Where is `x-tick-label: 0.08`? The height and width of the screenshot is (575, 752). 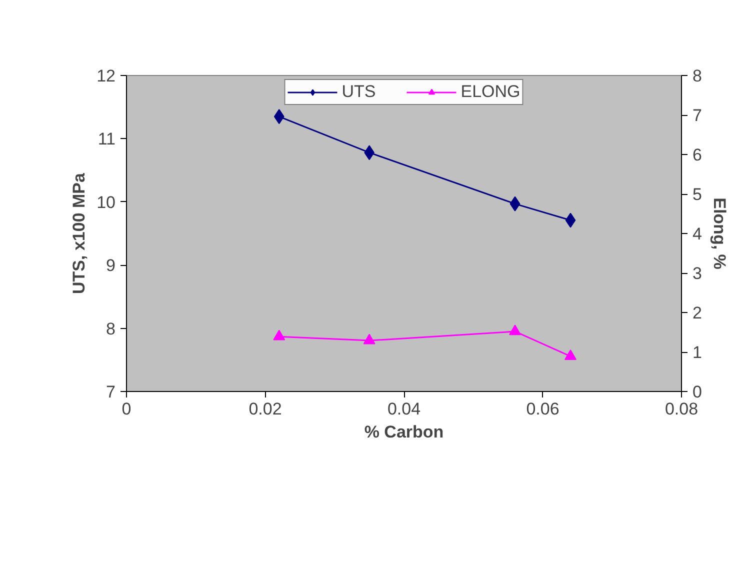
x-tick-label: 0.08 is located at coordinates (681, 409).